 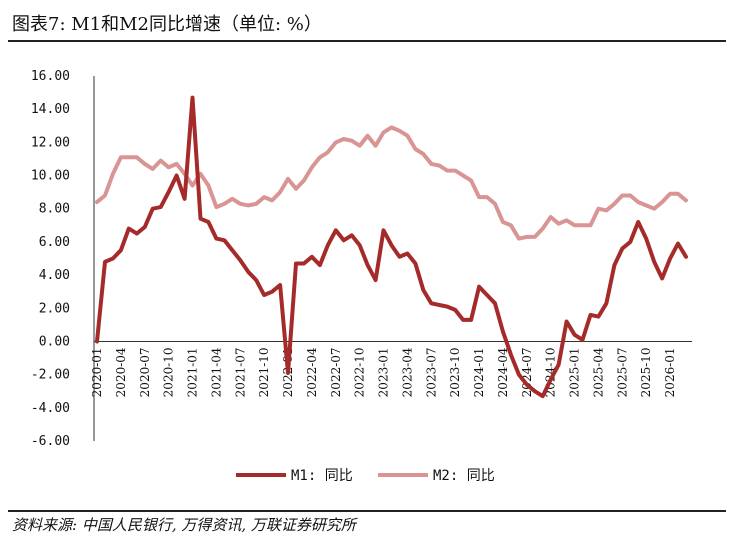 I want to click on y-tick-label: 10.00, so click(x=50, y=176).